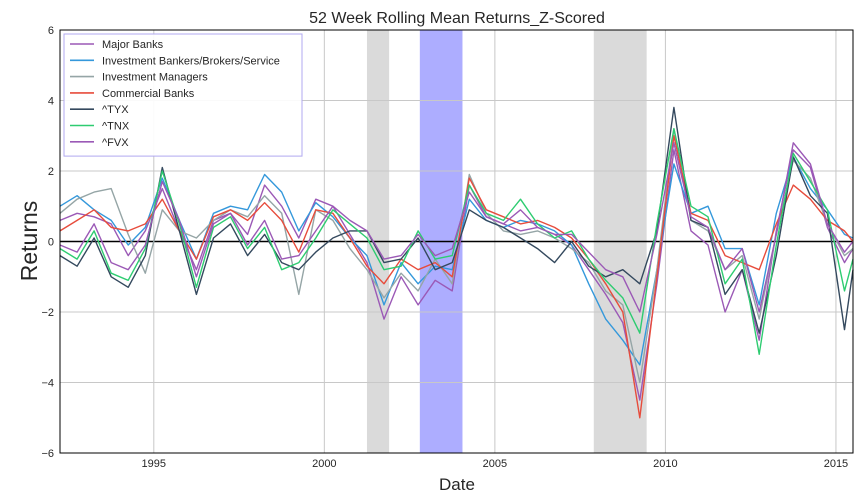 The image size is (864, 504). Describe the element at coordinates (148, 94) in the screenshot. I see `legend-label-3: Commercial Banks` at that location.